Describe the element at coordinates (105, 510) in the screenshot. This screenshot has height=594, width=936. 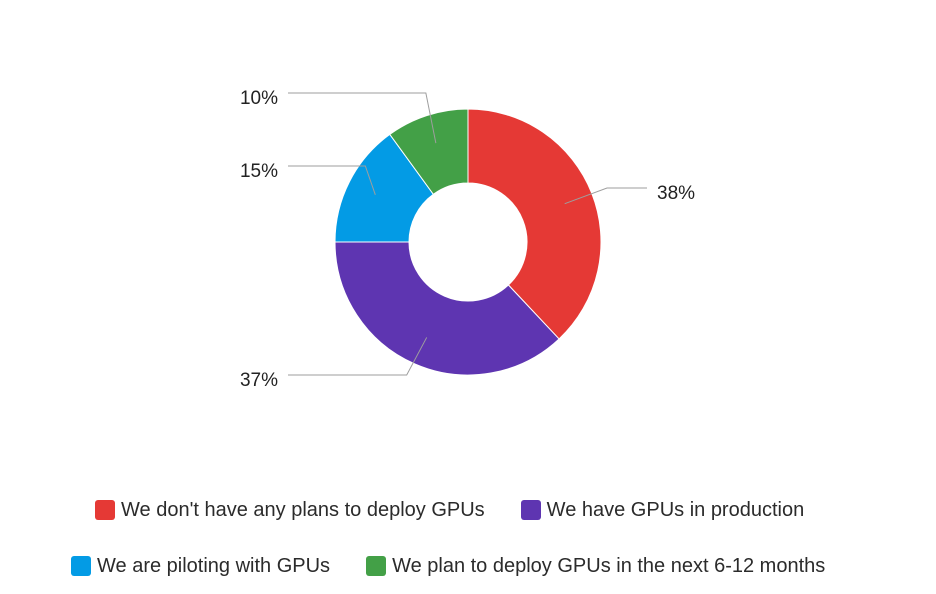
I see `legend-swatch-no-plans` at that location.